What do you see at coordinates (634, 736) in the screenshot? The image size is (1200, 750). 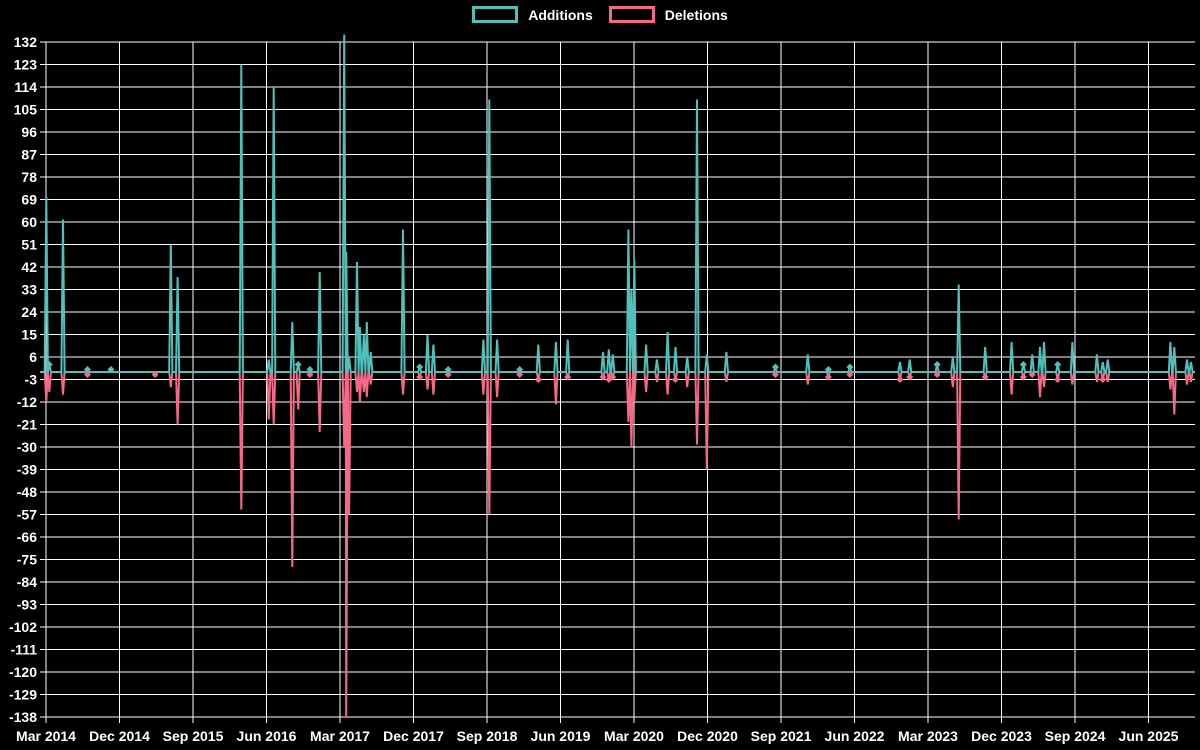 I see `svg-text: Mar 2020` at bounding box center [634, 736].